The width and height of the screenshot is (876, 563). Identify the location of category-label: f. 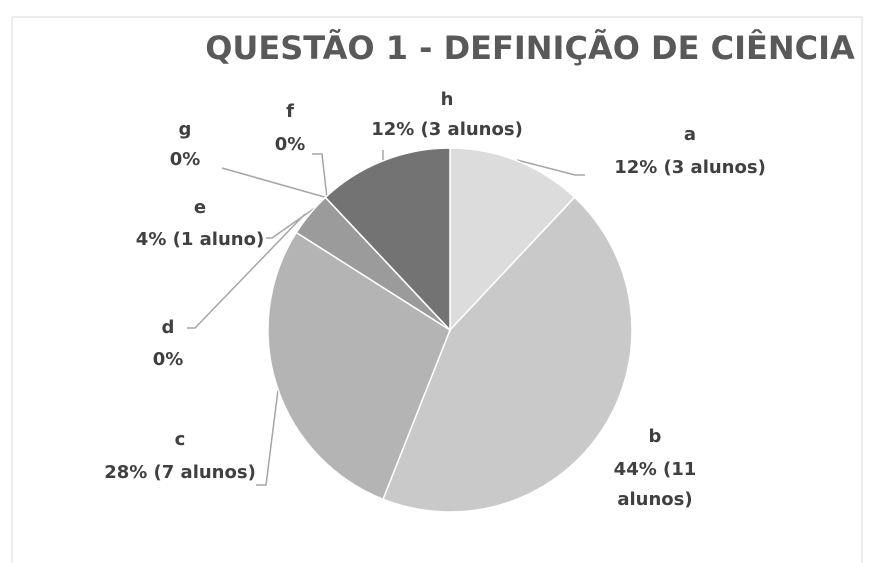
(290, 111).